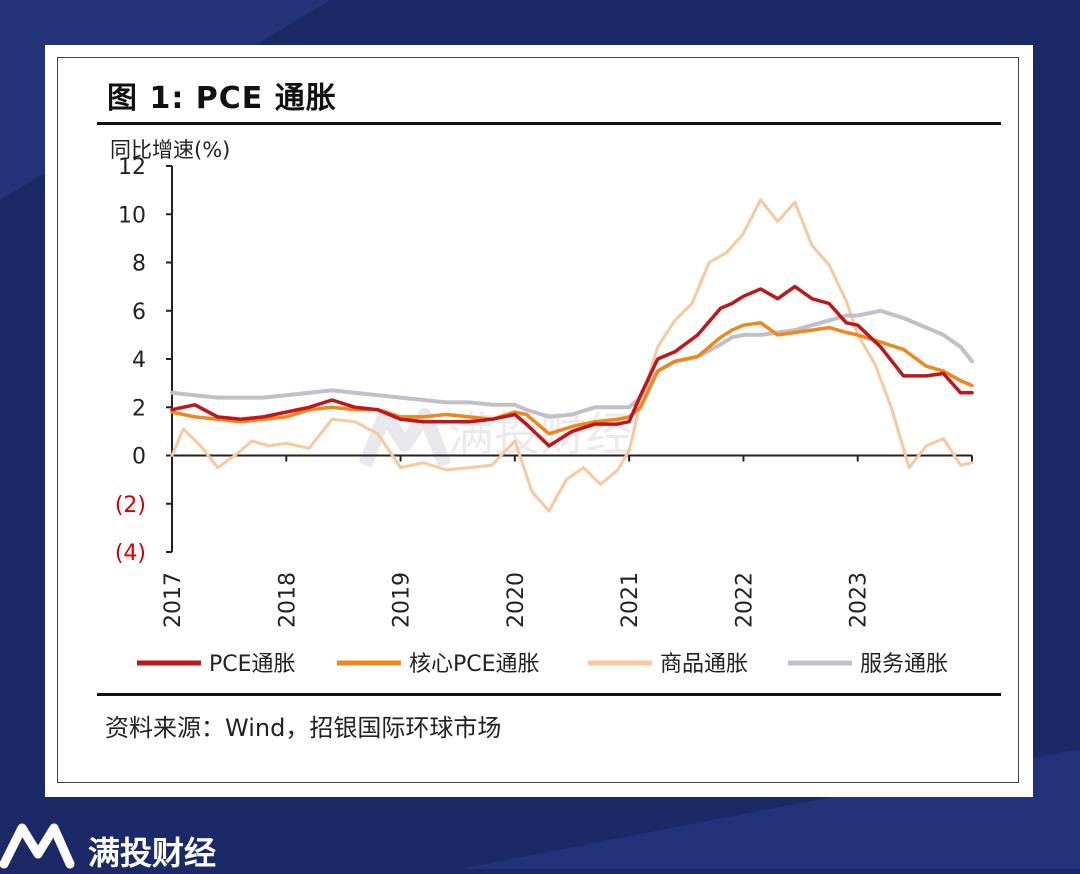 The height and width of the screenshot is (874, 1080). Describe the element at coordinates (549, 123) in the screenshot. I see `title-rule` at that location.